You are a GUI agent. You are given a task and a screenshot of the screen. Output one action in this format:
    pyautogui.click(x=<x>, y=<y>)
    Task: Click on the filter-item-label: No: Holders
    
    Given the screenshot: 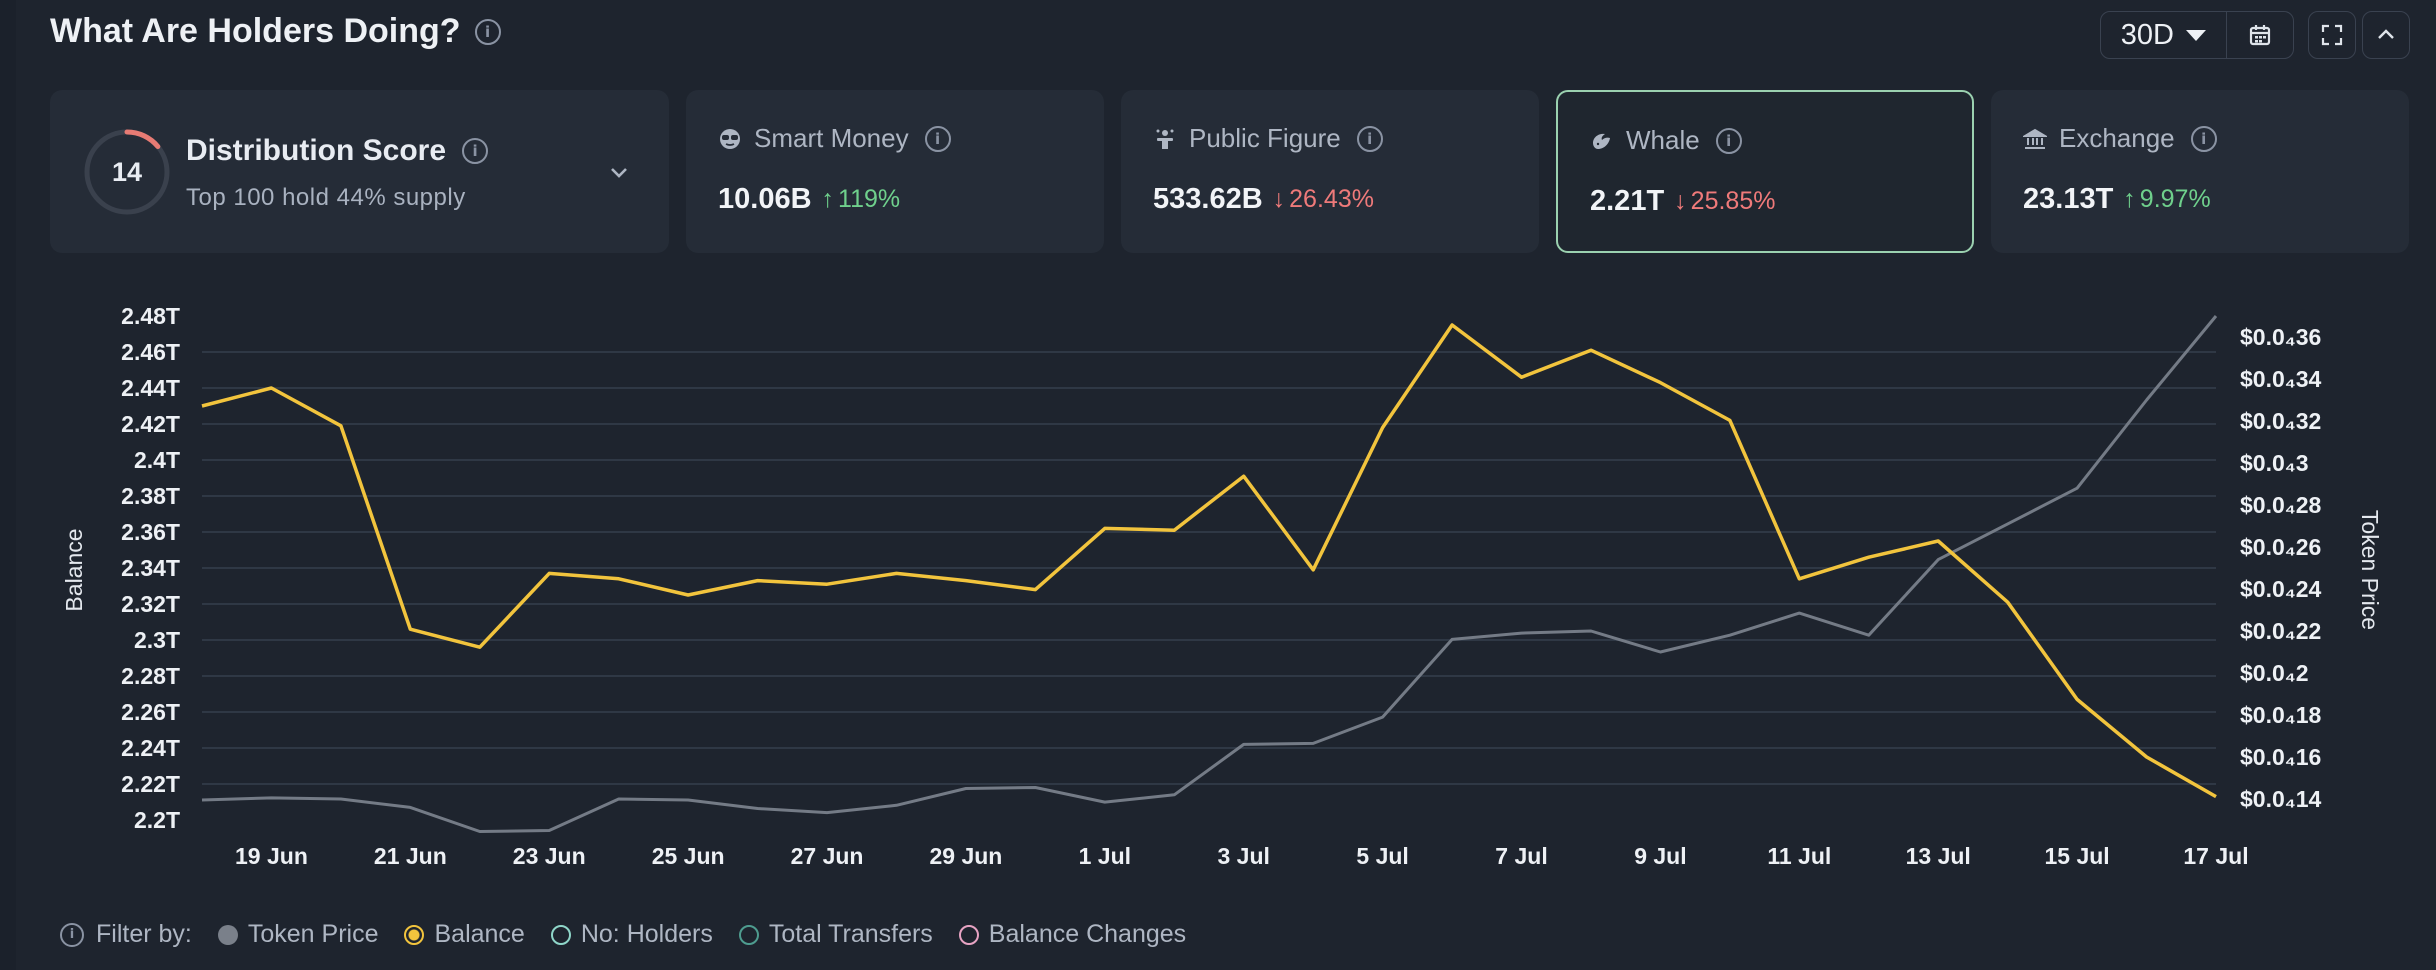 What is the action you would take?
    pyautogui.click(x=646, y=934)
    